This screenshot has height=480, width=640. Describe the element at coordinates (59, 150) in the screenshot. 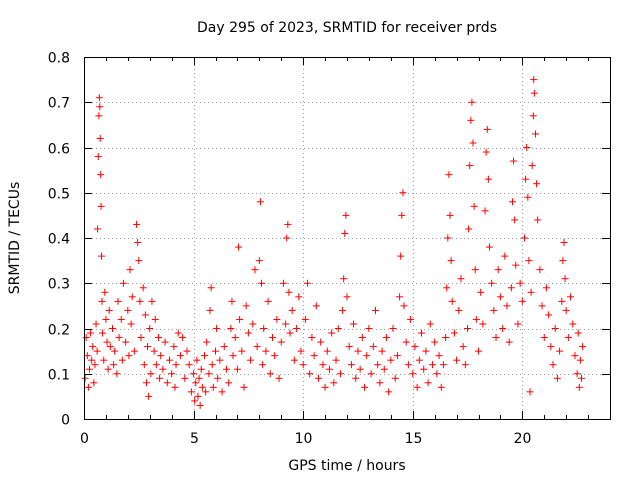

I see `y-tick-label: 0.6` at that location.